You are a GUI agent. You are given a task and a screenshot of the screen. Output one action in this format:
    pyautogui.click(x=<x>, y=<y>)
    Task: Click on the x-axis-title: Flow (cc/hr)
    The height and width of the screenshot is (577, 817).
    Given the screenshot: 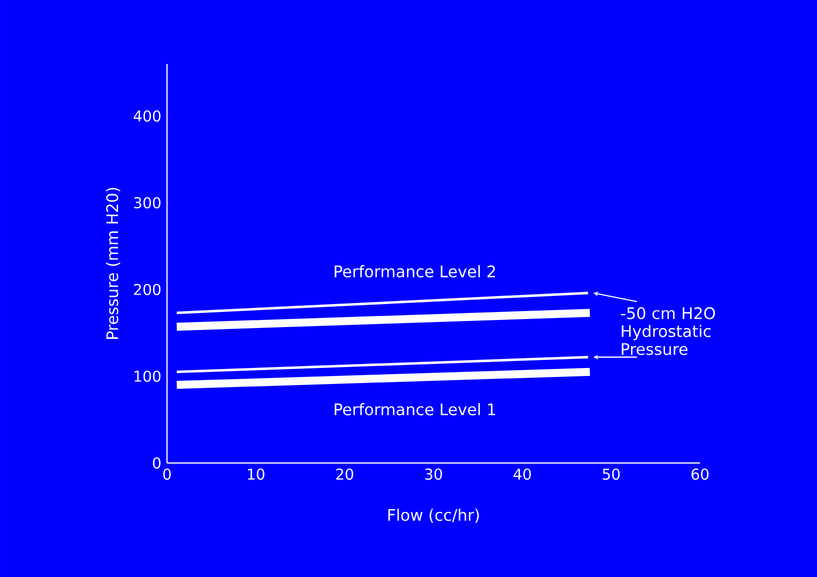 What is the action you would take?
    pyautogui.click(x=433, y=515)
    